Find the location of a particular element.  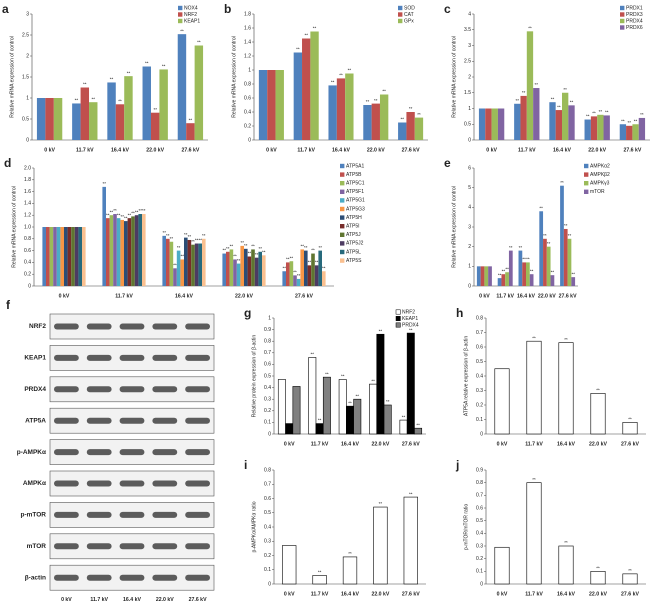

y-axis-label: ATP5A relative expression of β-actin is located at coordinates (466, 376).